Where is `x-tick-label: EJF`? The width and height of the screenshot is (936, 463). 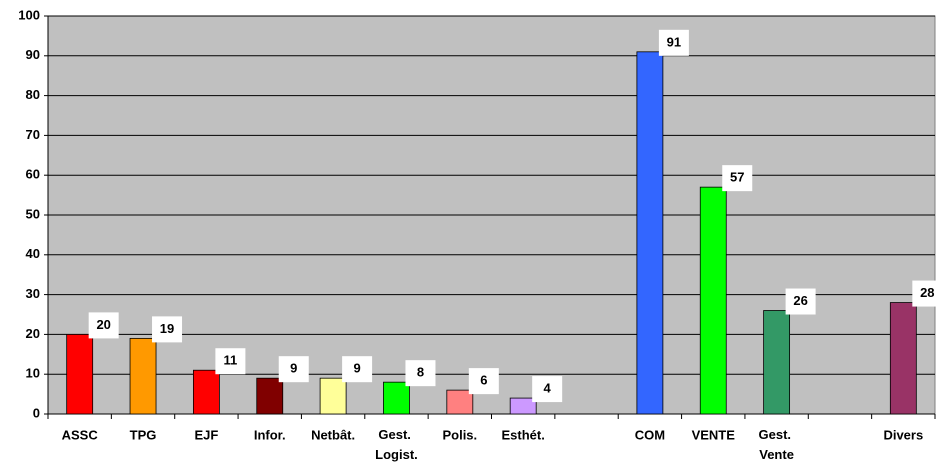
x-tick-label: EJF is located at coordinates (206, 434).